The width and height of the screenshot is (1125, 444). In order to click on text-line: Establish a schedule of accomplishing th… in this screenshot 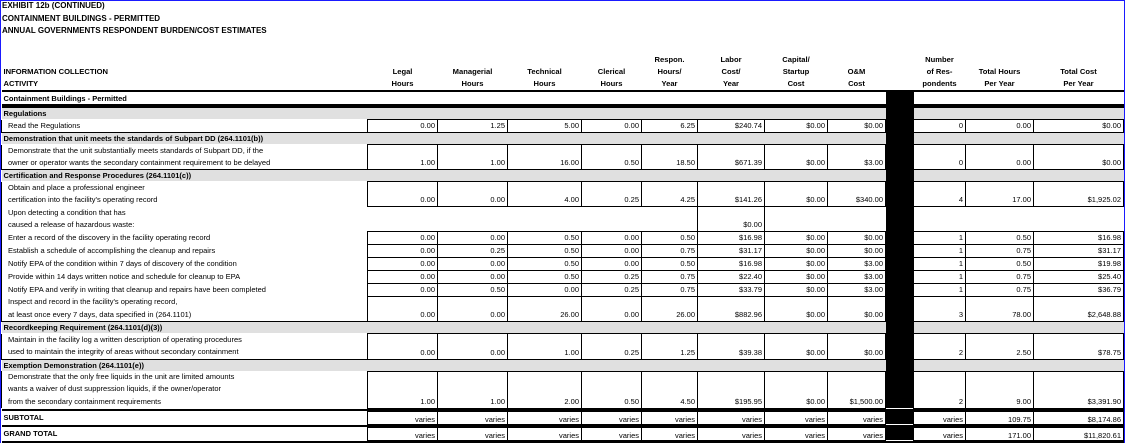, I will do `click(112, 251)`.